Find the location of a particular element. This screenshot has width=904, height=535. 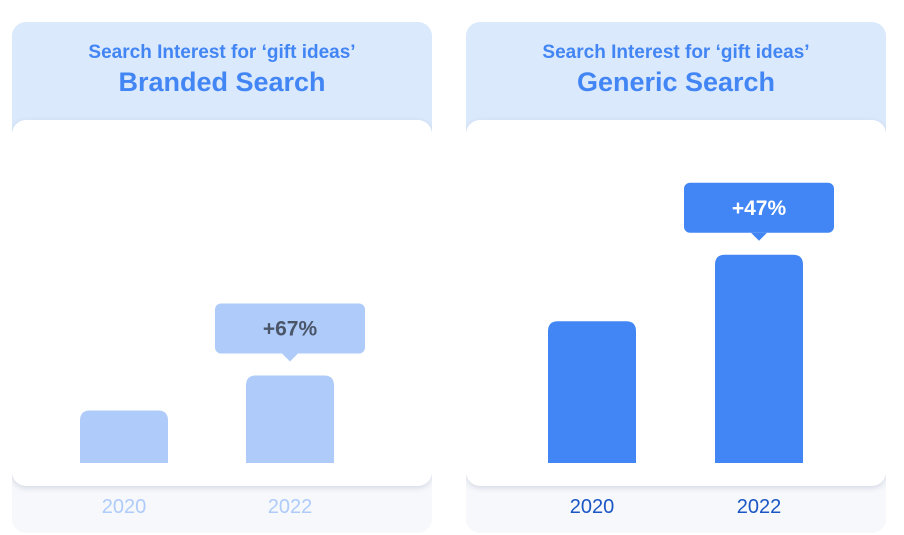

bar-chart-svg: +67% is located at coordinates (222, 383).